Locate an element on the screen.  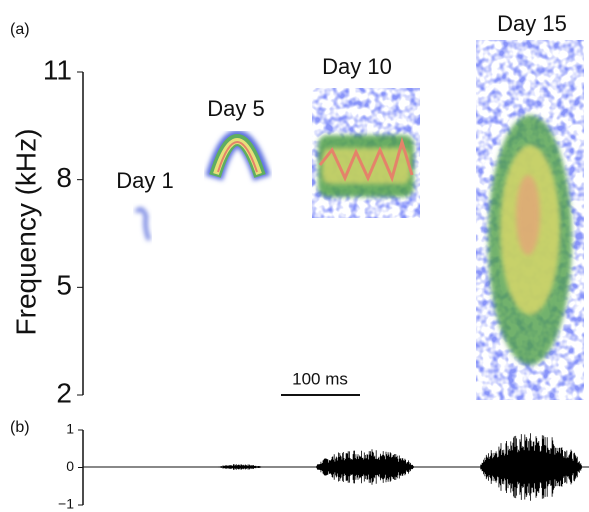
y-tick-label: 11 is located at coordinates (57, 69).